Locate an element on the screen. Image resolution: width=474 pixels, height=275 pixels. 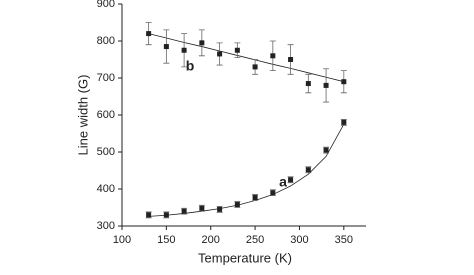
x-tick-label: 250 is located at coordinates (255, 240).